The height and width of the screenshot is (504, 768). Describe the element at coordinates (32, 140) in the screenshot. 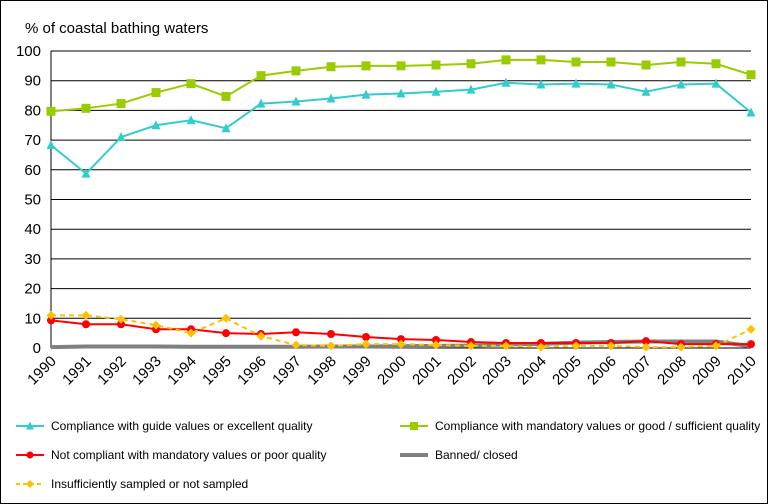

I see `y-tick-label: 70` at that location.